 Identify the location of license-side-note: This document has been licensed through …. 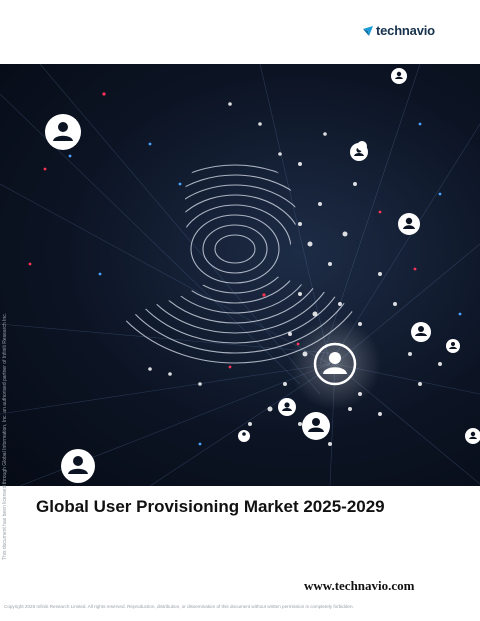
(5, 436).